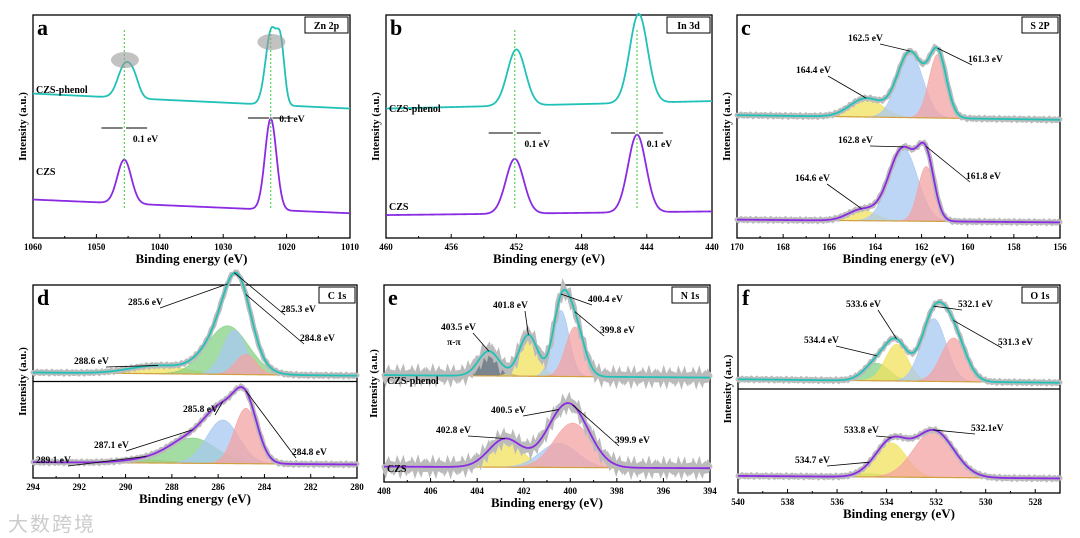 The height and width of the screenshot is (538, 1080). I want to click on x-tick-label: 1040, so click(160, 247).